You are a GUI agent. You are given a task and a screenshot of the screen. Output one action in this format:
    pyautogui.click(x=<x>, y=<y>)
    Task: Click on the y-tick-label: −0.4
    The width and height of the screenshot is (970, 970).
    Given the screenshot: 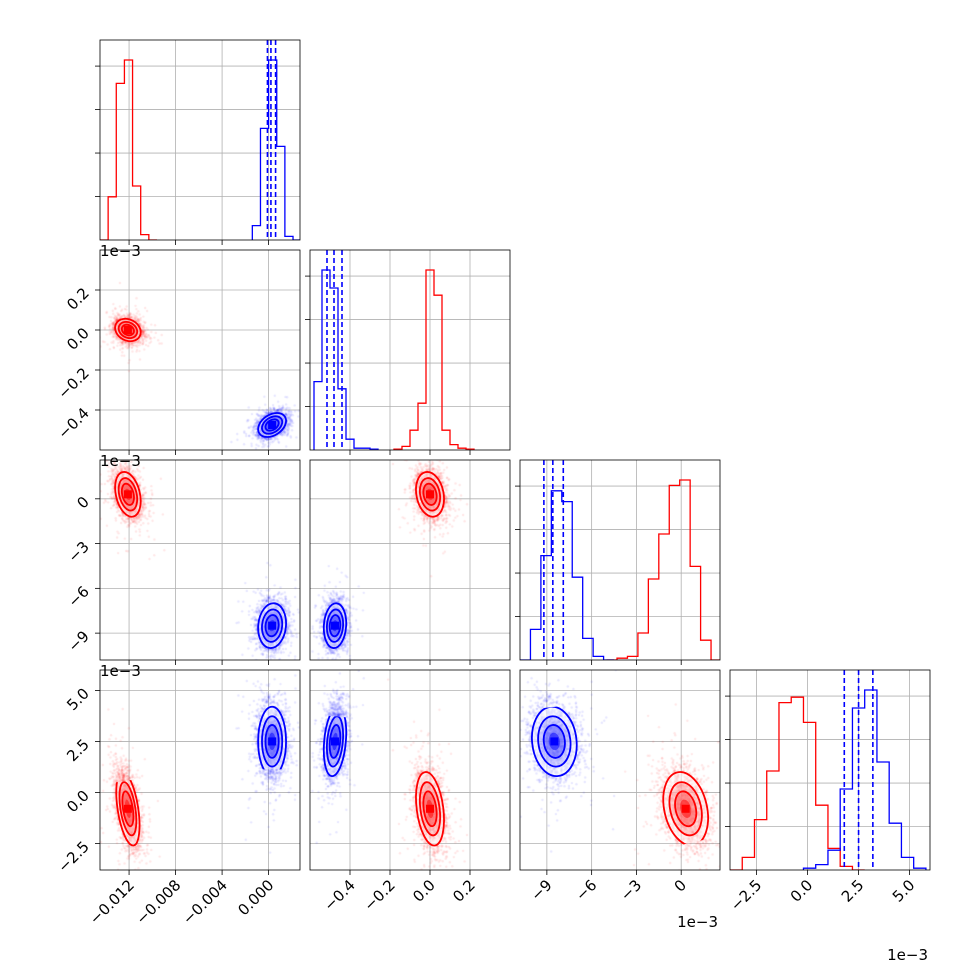 What is the action you would take?
    pyautogui.click(x=73, y=423)
    